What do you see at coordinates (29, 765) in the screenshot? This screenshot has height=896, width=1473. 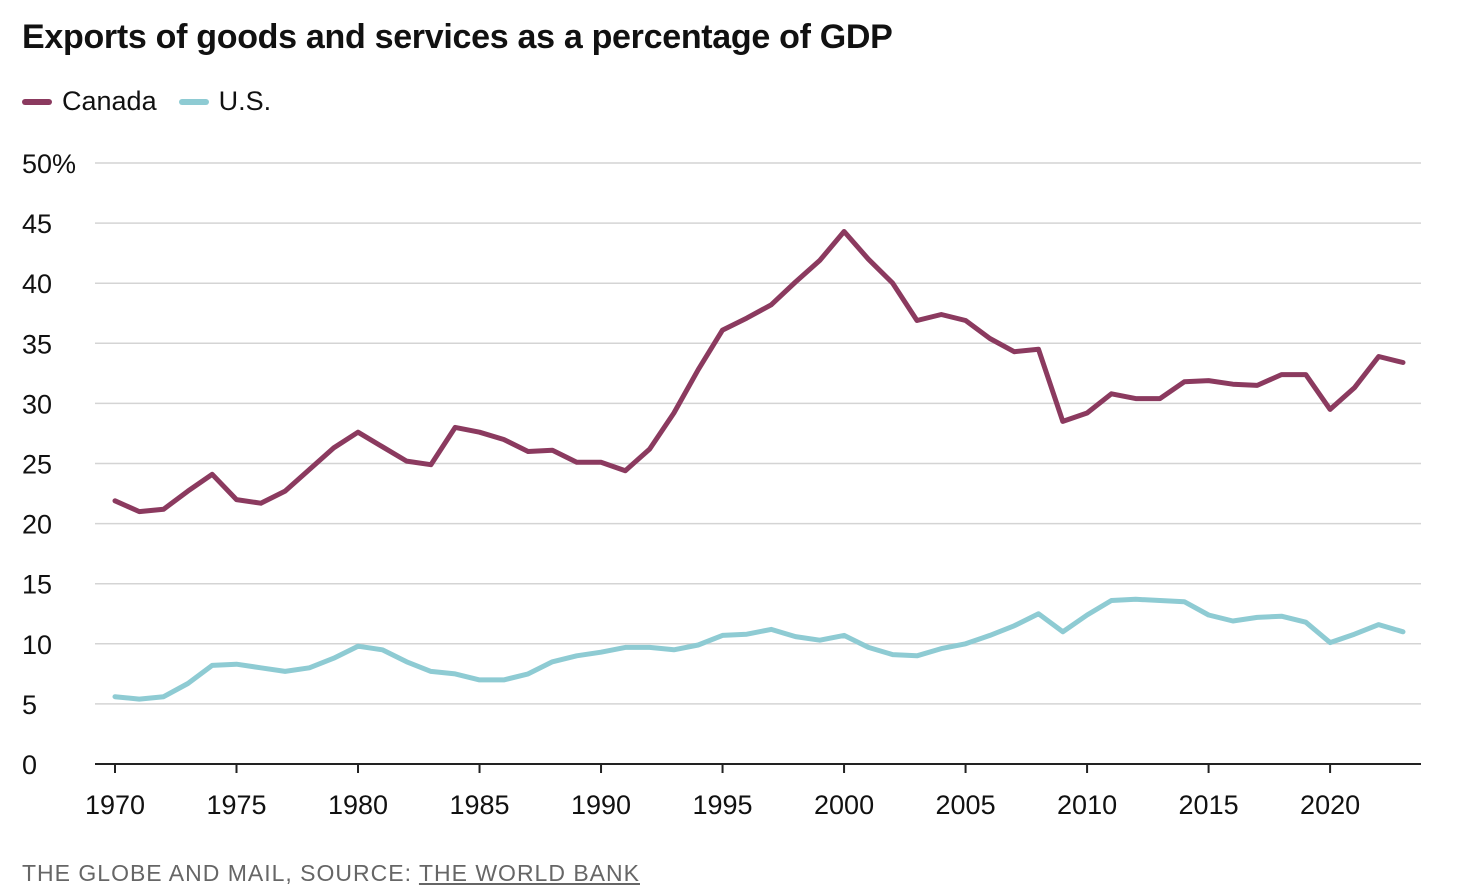 I see `y-tick-label-0: 0` at bounding box center [29, 765].